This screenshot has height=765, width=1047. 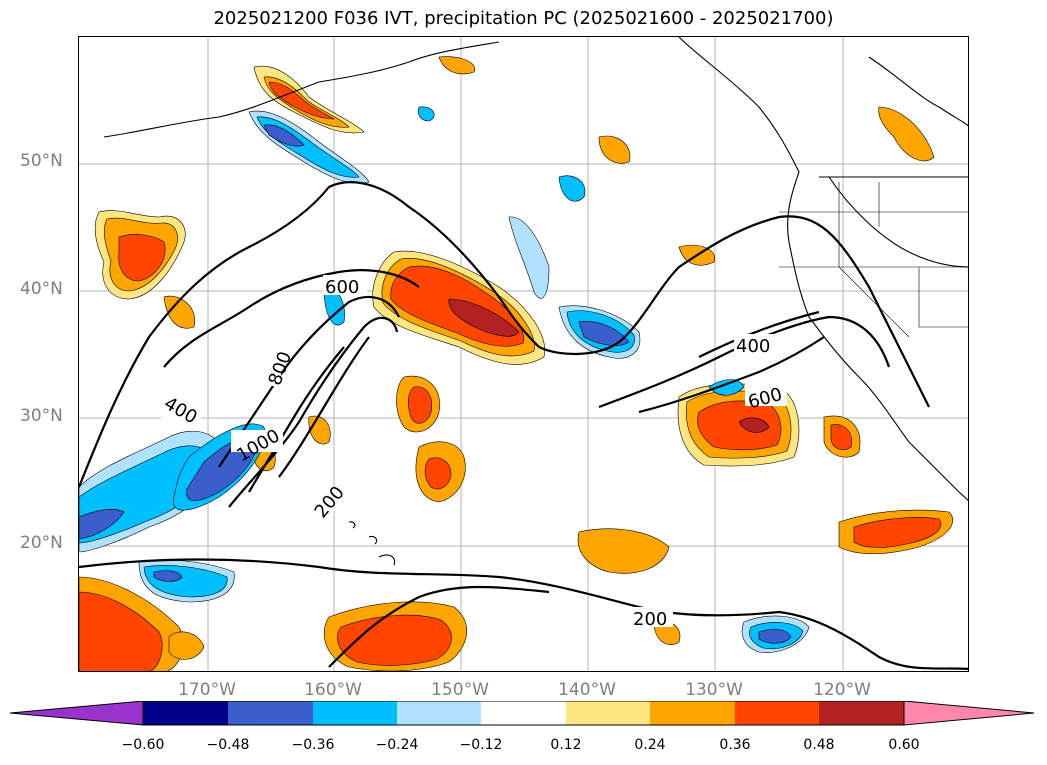 What do you see at coordinates (735, 745) in the screenshot?
I see `colorbar-tick: 0.36` at bounding box center [735, 745].